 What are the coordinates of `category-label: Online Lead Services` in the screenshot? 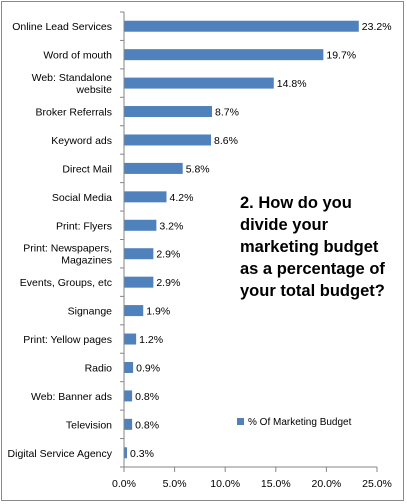 It's located at (62, 27).